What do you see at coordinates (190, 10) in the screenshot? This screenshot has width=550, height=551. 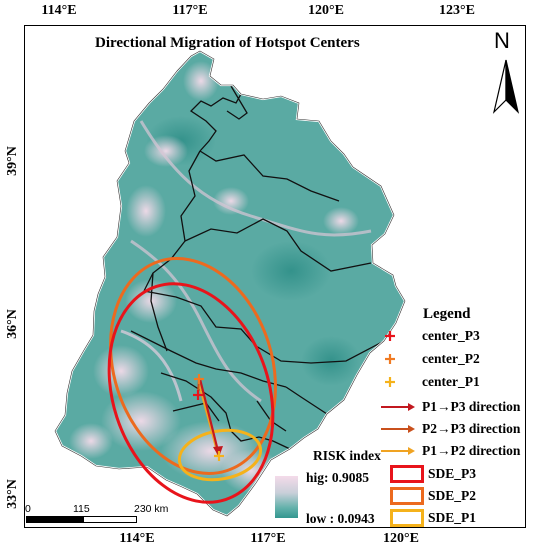 I see `lon-tick-top: 117°E` at bounding box center [190, 10].